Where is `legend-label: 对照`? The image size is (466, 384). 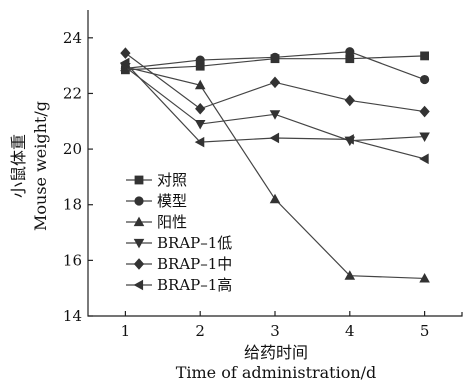 legend-label: 对照 is located at coordinates (172, 180).